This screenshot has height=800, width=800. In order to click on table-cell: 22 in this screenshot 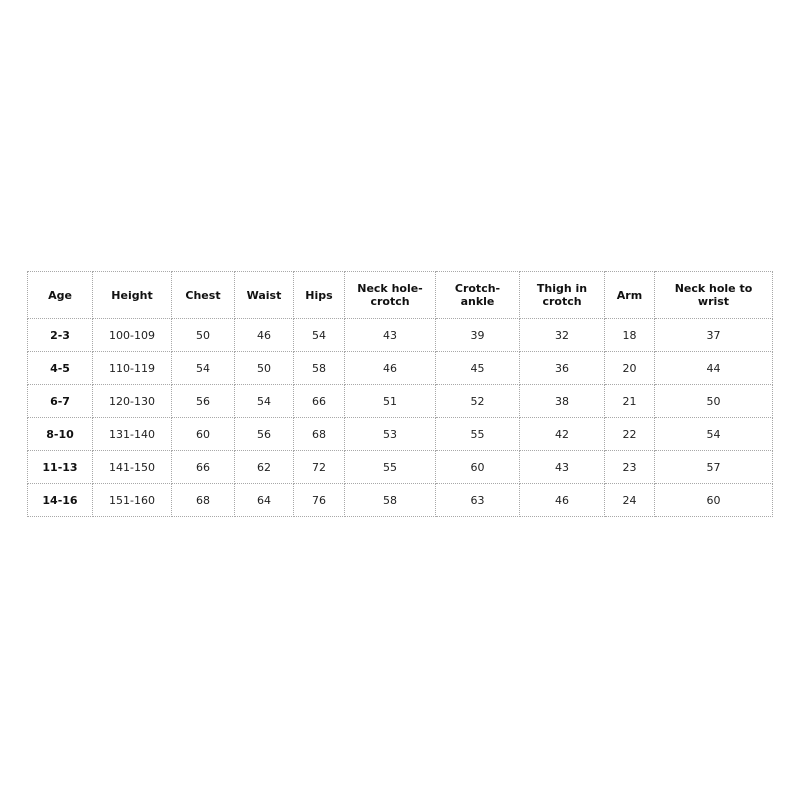, I will do `click(629, 434)`.